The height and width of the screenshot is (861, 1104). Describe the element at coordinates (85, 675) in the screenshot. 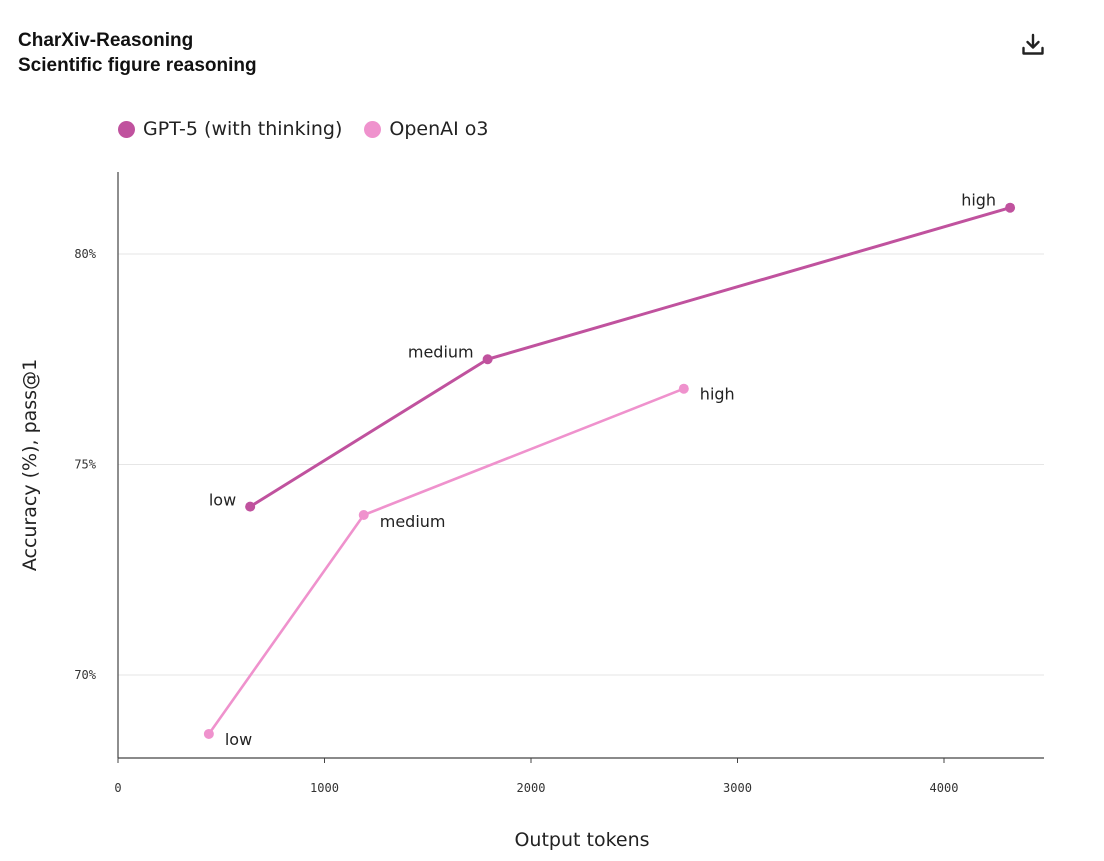

I see `y-tick-label-70: 70%` at that location.